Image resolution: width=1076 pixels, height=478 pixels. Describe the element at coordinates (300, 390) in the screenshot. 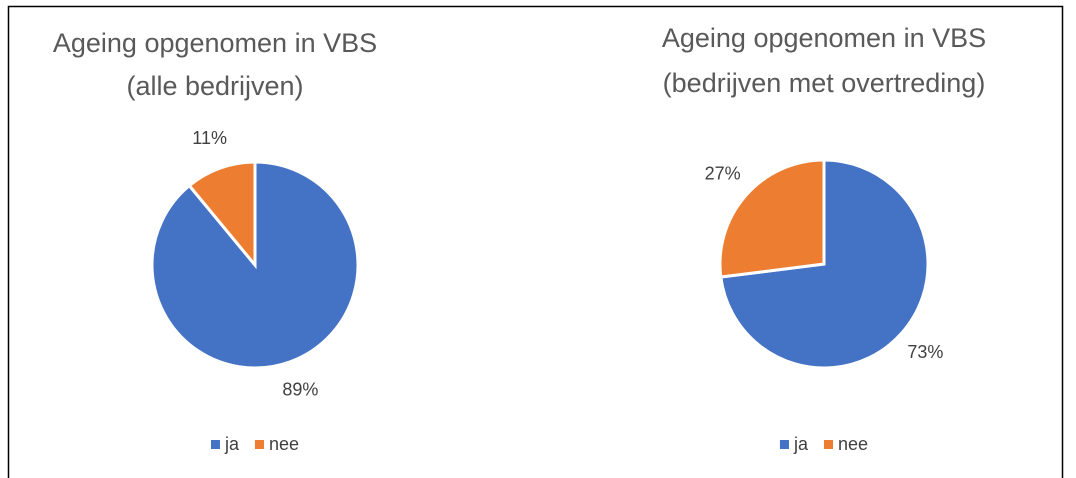

I see `data-label: 89%` at that location.